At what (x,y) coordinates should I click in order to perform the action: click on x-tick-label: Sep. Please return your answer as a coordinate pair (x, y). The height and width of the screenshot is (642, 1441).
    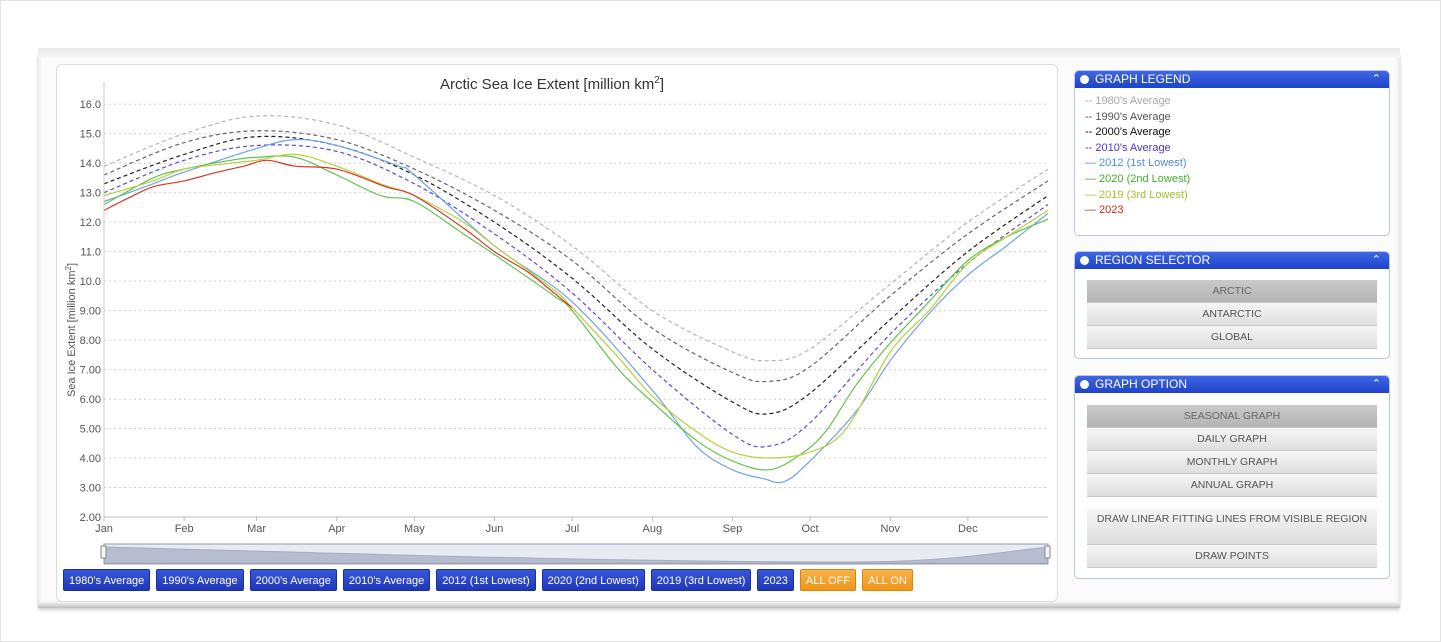
    Looking at the image, I should click on (733, 529).